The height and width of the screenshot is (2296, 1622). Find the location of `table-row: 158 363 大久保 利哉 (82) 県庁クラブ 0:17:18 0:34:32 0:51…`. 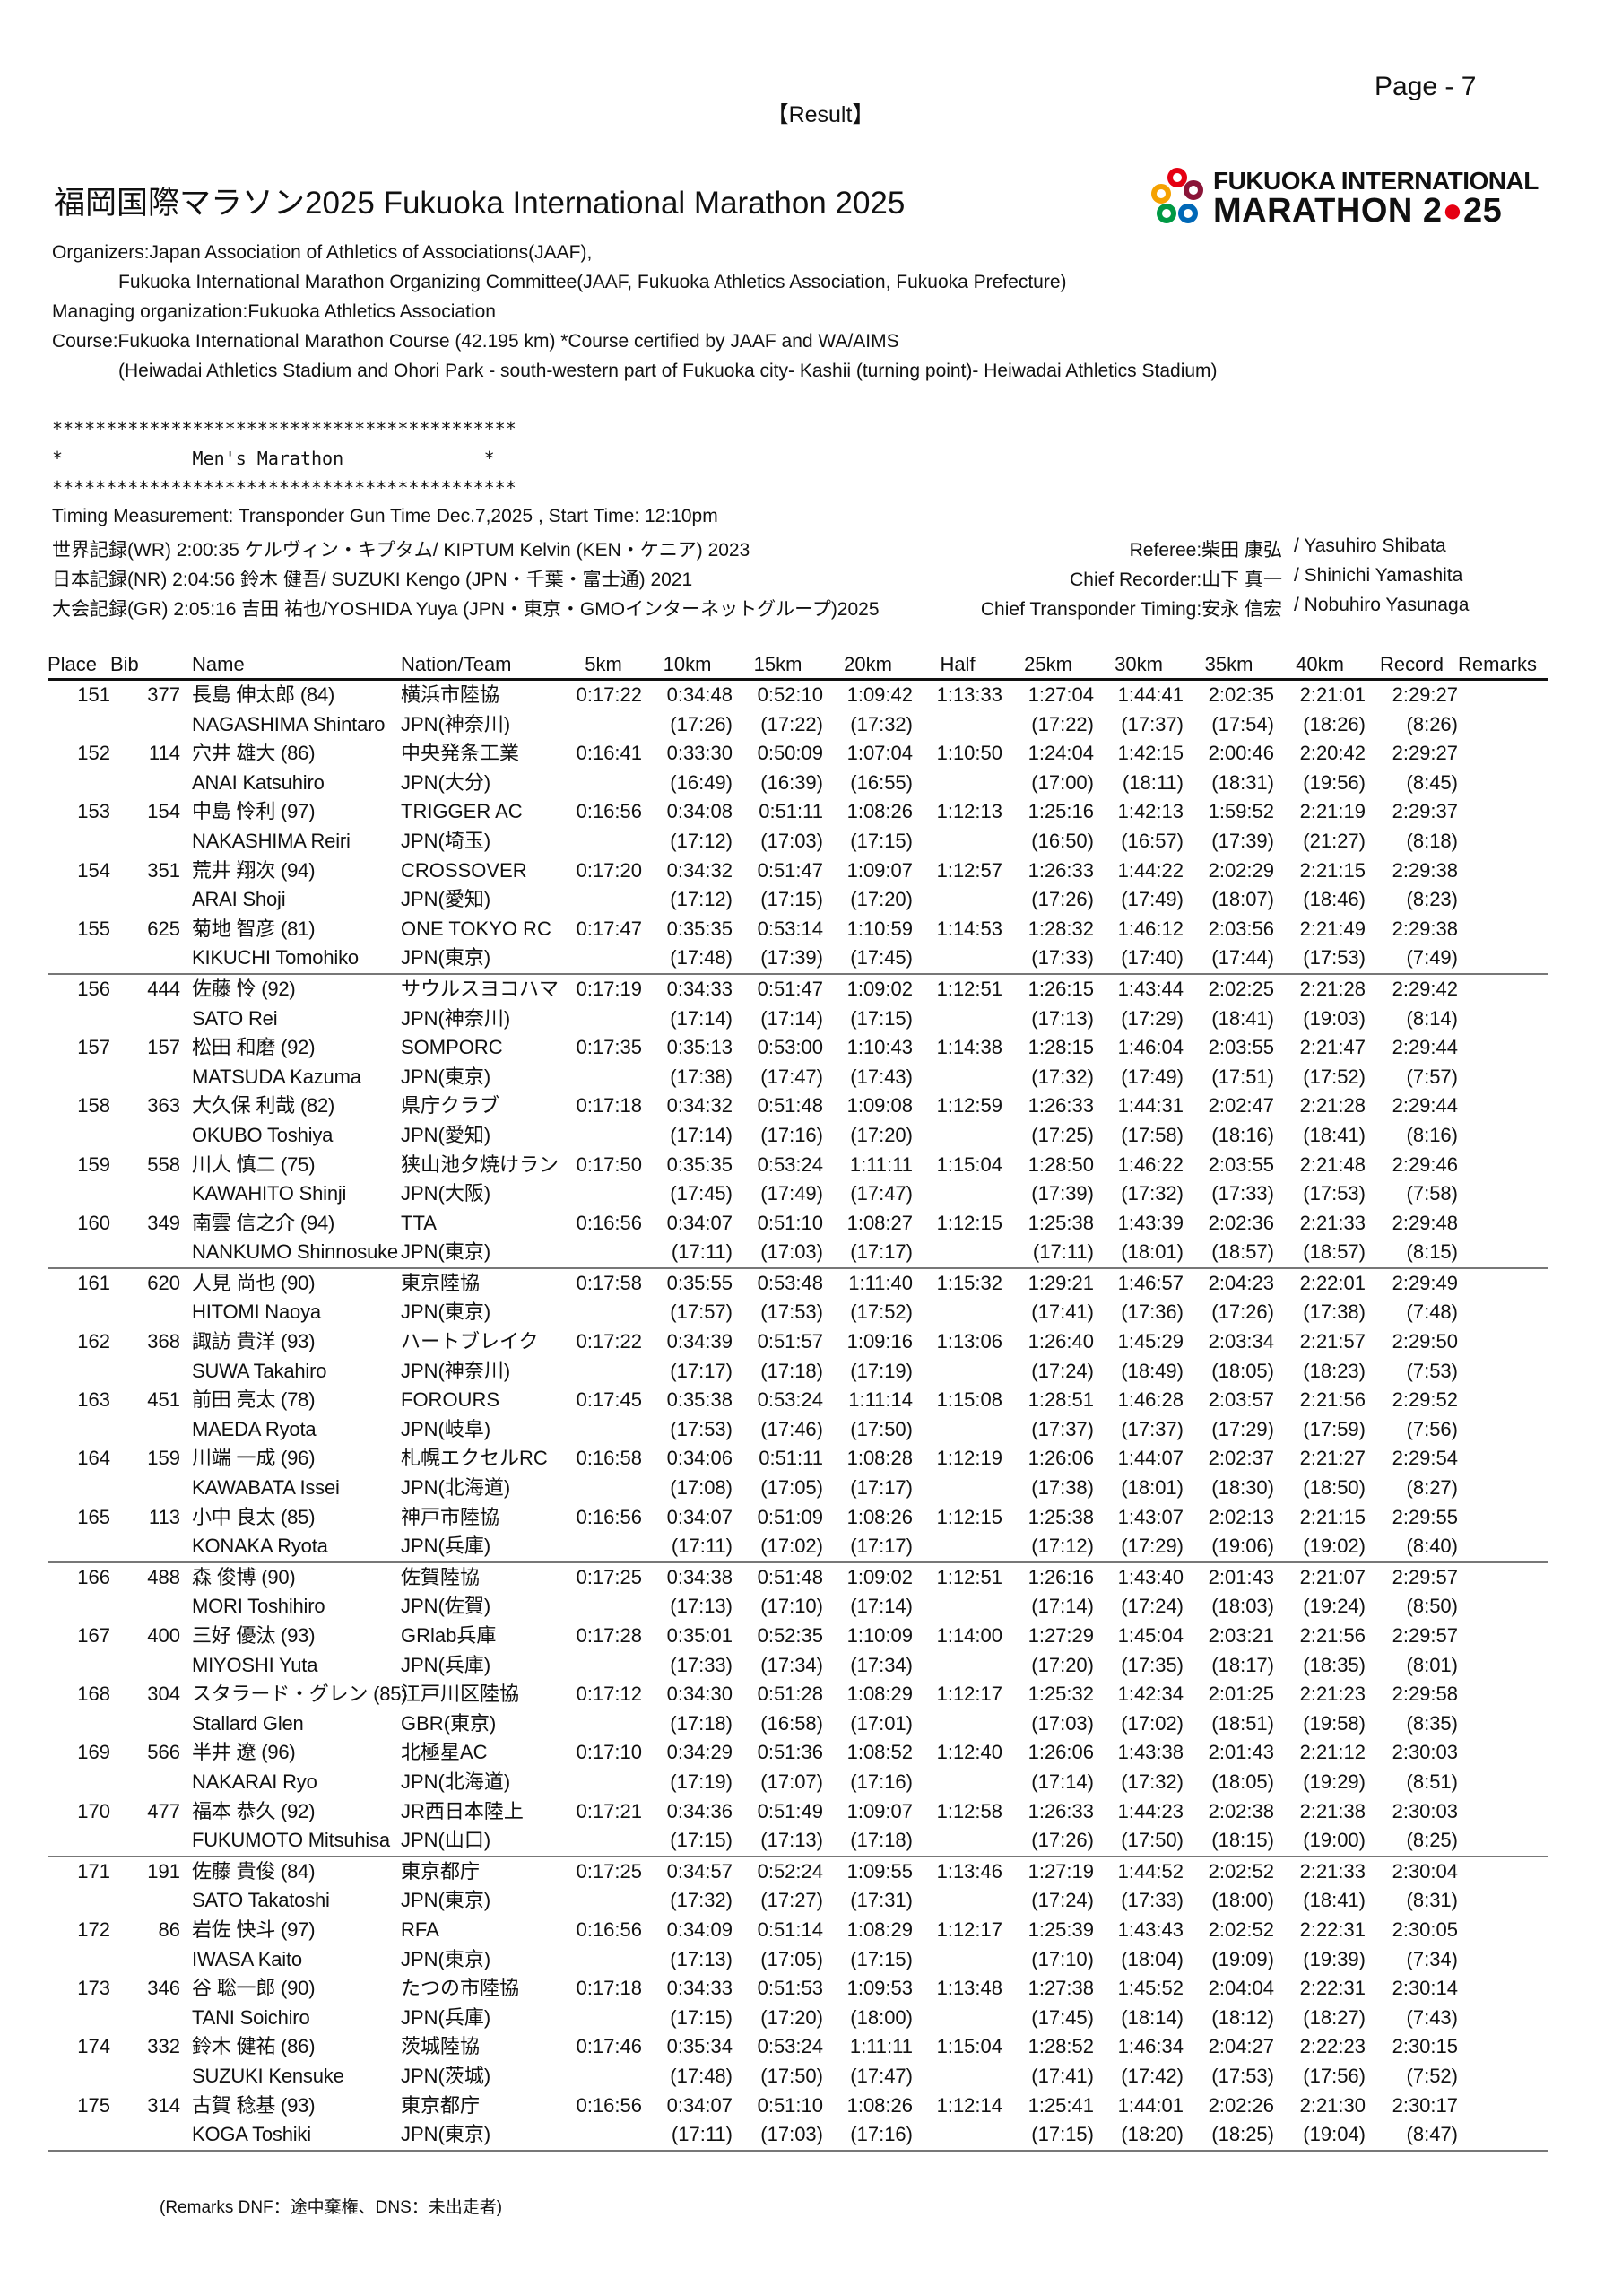

table-row: 158 363 大久保 利哉 (82) 県庁クラブ 0:17:18 0:34:32 0:51… is located at coordinates (798, 1120).